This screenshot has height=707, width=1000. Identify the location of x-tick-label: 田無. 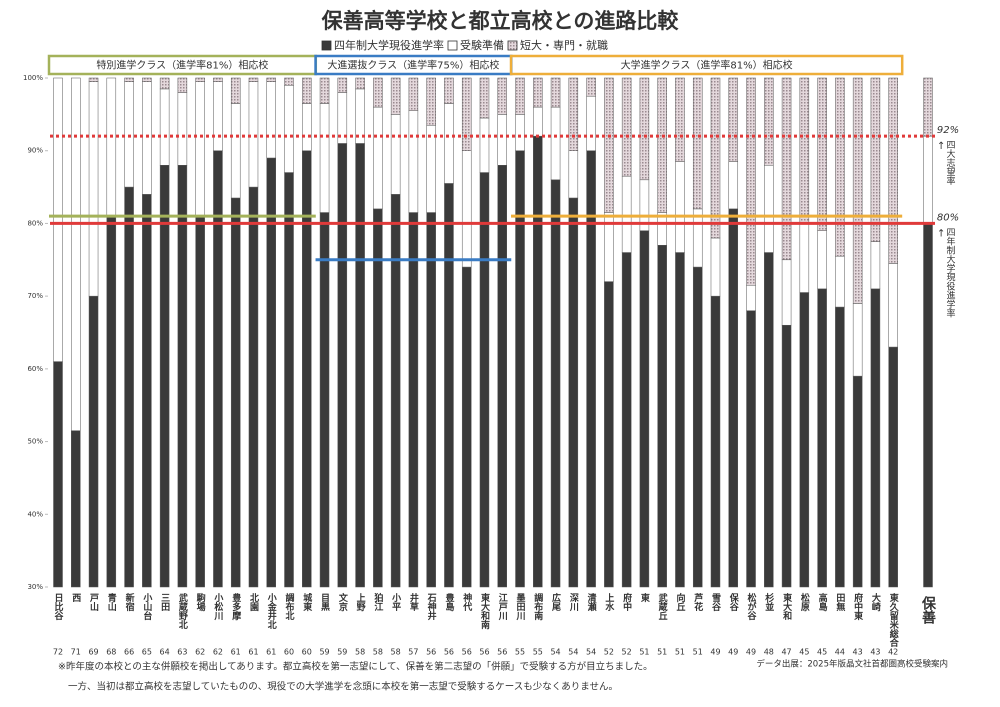
(839, 602).